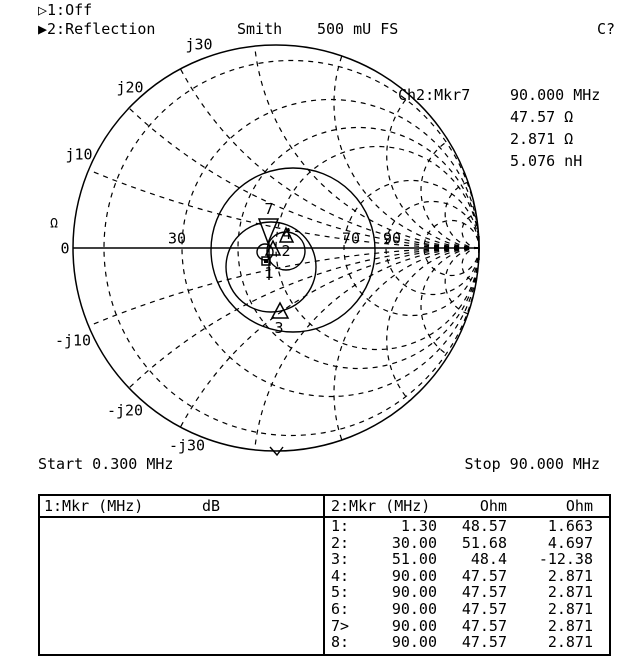  What do you see at coordinates (211, 506) in the screenshot?
I see `ch1-table-unit: dB` at bounding box center [211, 506].